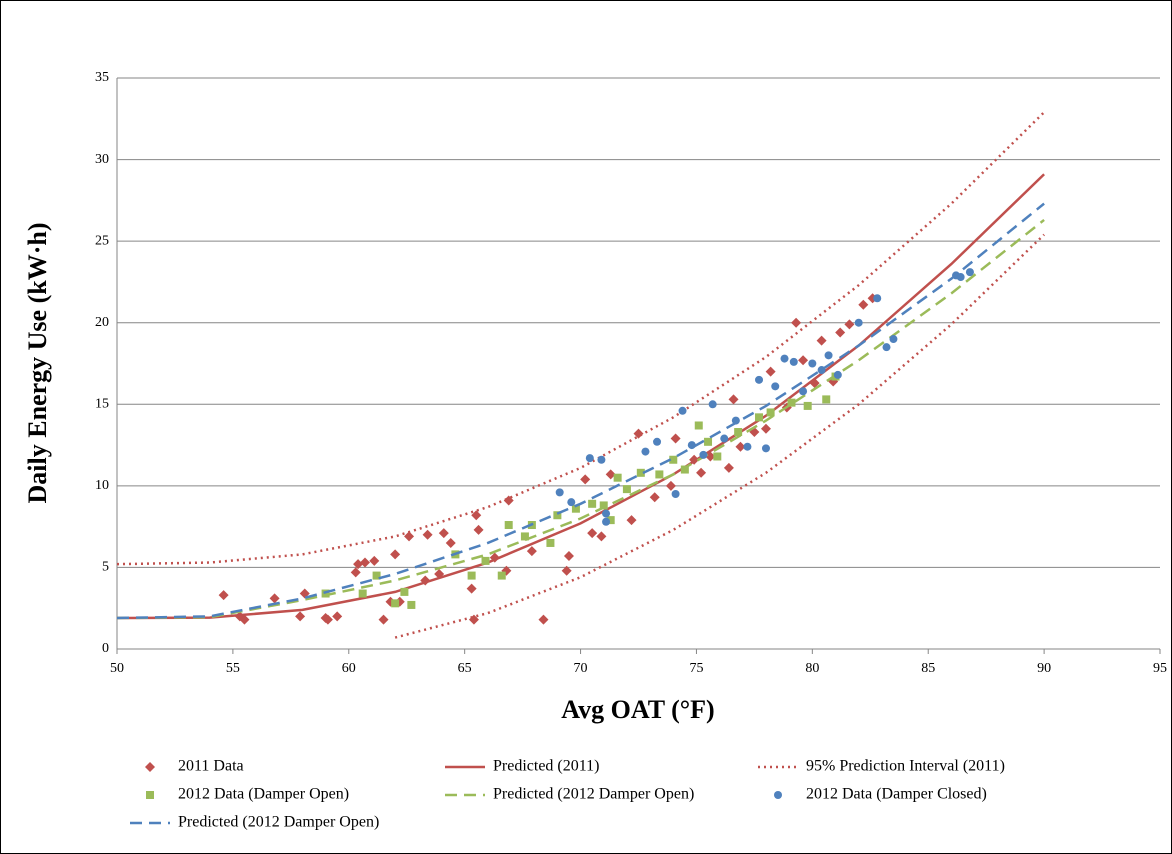  Describe the element at coordinates (105, 567) in the screenshot. I see `y-tick-label: 5` at that location.